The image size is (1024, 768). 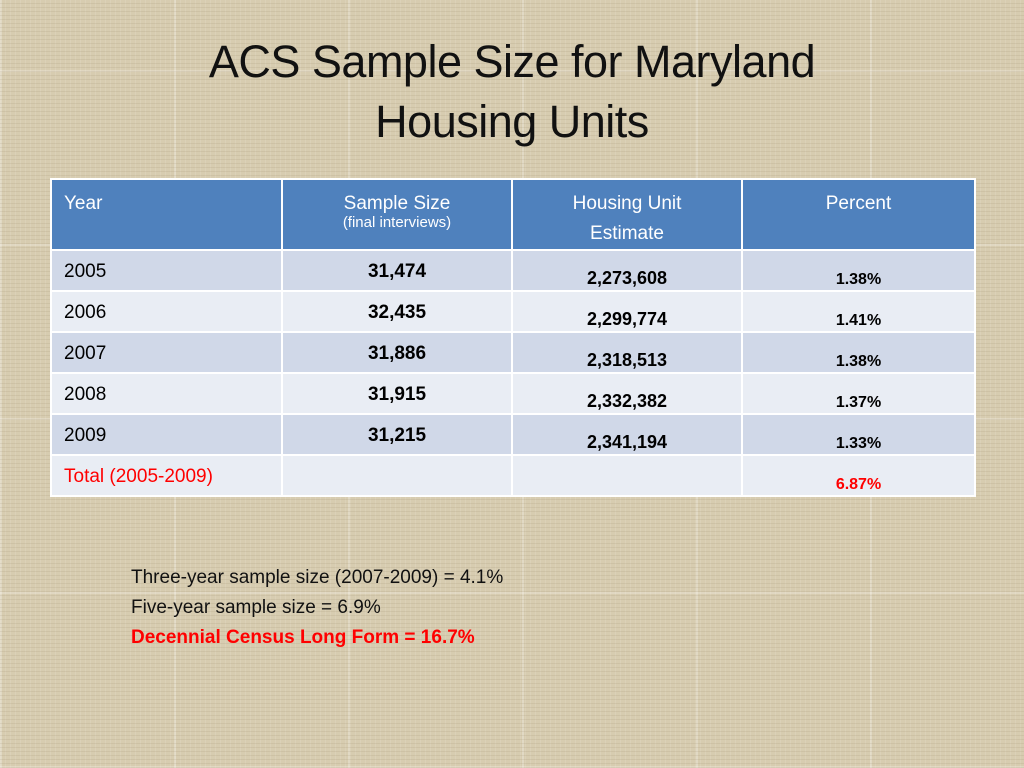 I want to click on cell-sample-size: 32,435, so click(x=397, y=311).